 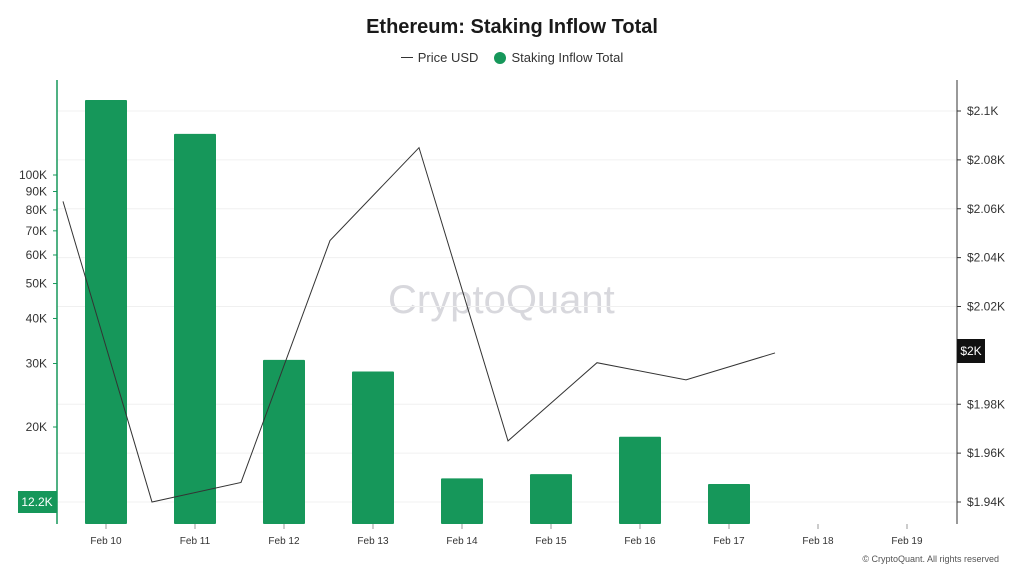 What do you see at coordinates (36, 210) in the screenshot?
I see `left-tick-label: 80K` at bounding box center [36, 210].